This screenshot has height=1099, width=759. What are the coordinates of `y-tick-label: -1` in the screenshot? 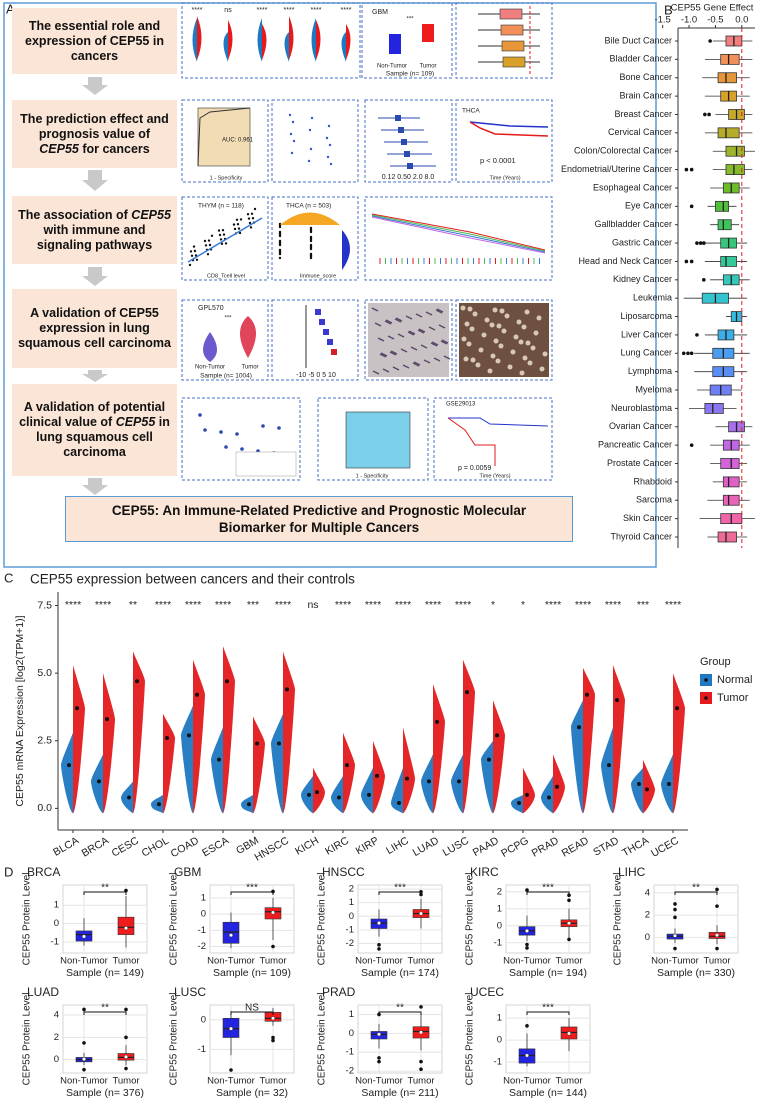 It's located at (350, 1052).